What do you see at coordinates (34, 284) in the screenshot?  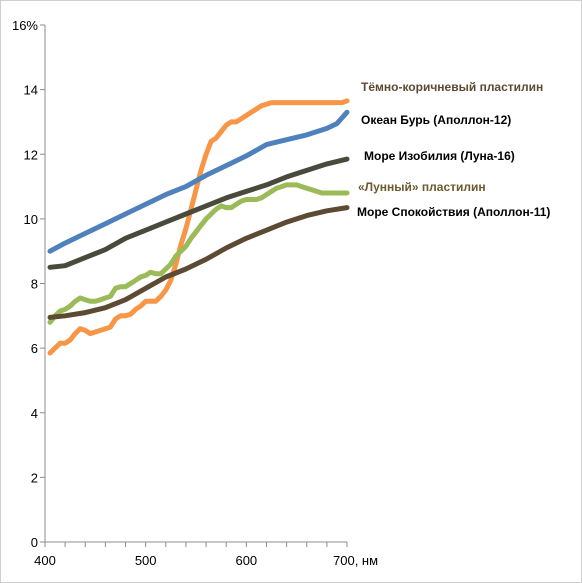 I see `y-tick-label: 8` at bounding box center [34, 284].